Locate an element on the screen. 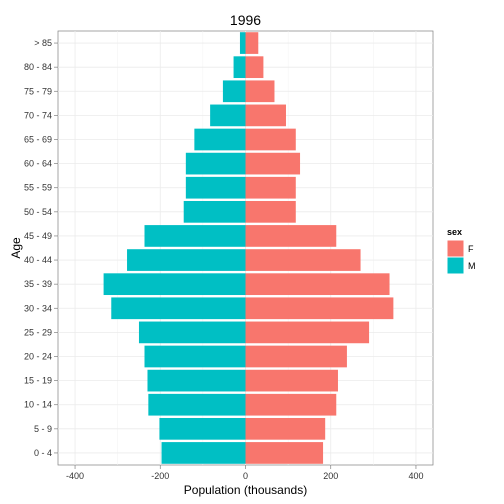 The image size is (504, 504). y-tick-label: 15 - 19 is located at coordinates (38, 381).